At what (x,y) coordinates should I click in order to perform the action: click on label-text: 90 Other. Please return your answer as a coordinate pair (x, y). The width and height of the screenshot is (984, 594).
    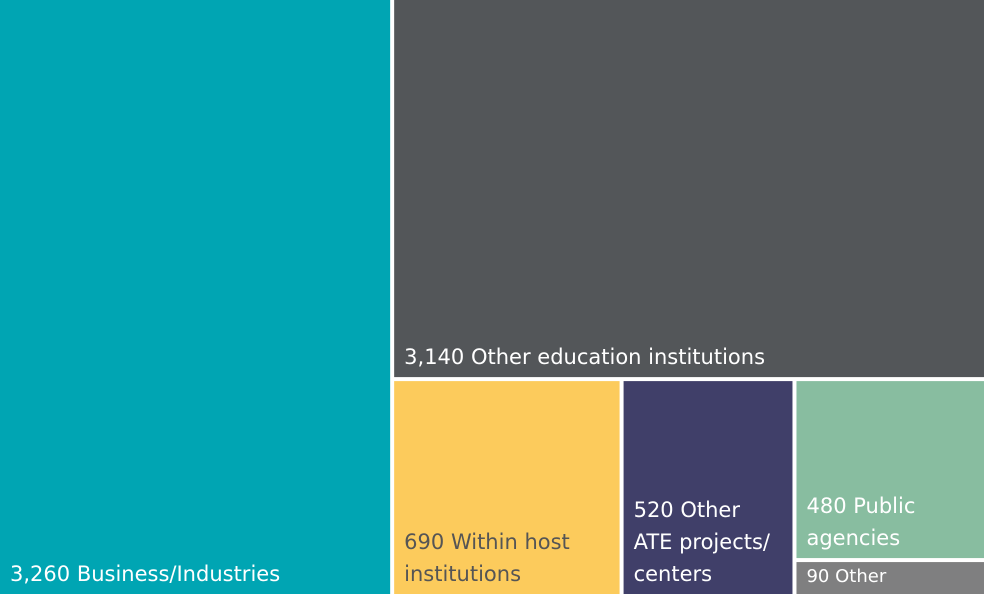
    Looking at the image, I should click on (891, 577).